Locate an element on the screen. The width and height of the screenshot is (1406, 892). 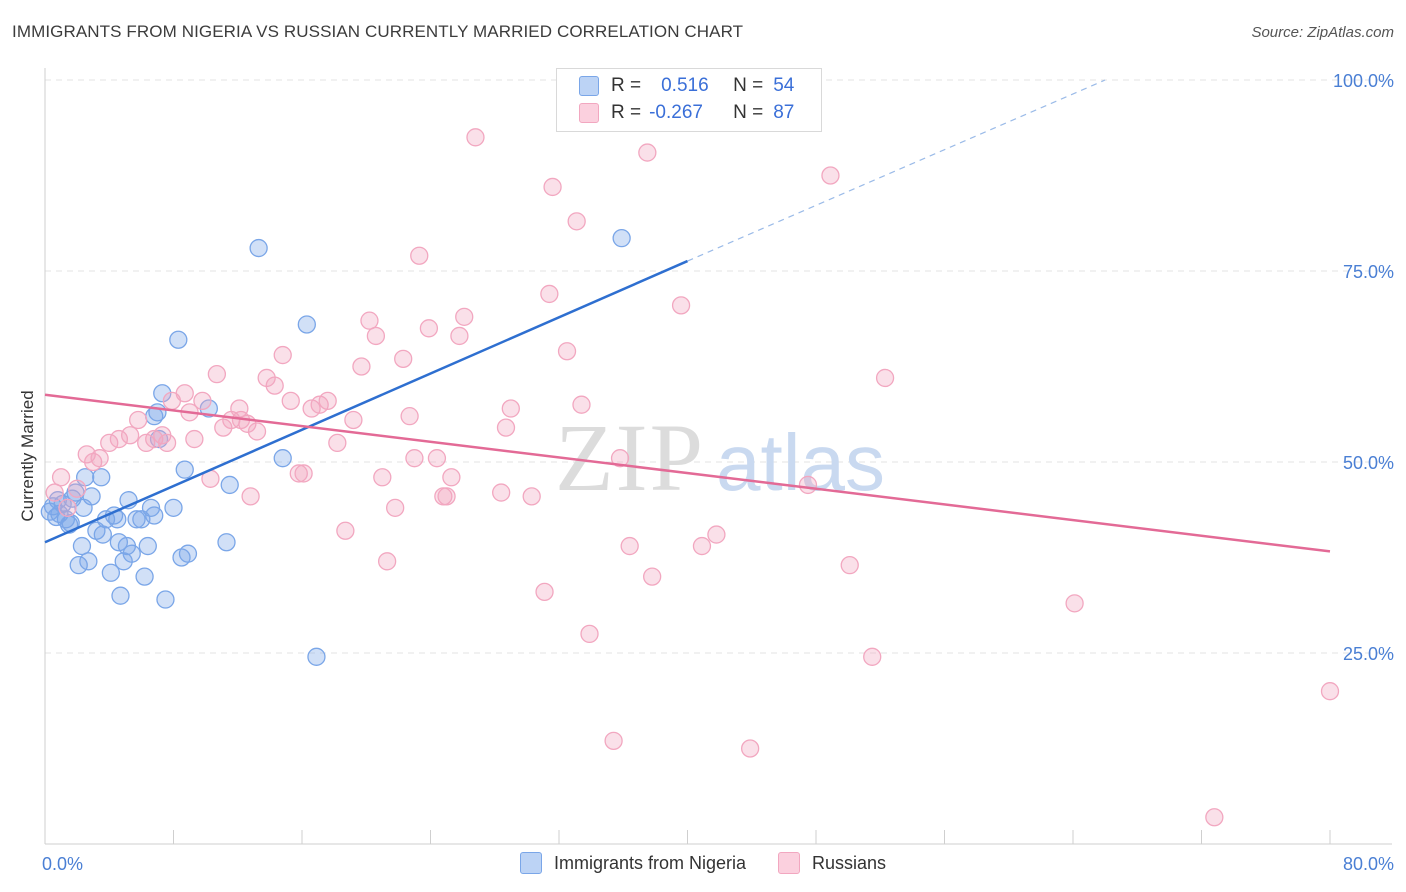
source-credit: Source: ZipAtlas.com is located at coordinates (1322, 32).